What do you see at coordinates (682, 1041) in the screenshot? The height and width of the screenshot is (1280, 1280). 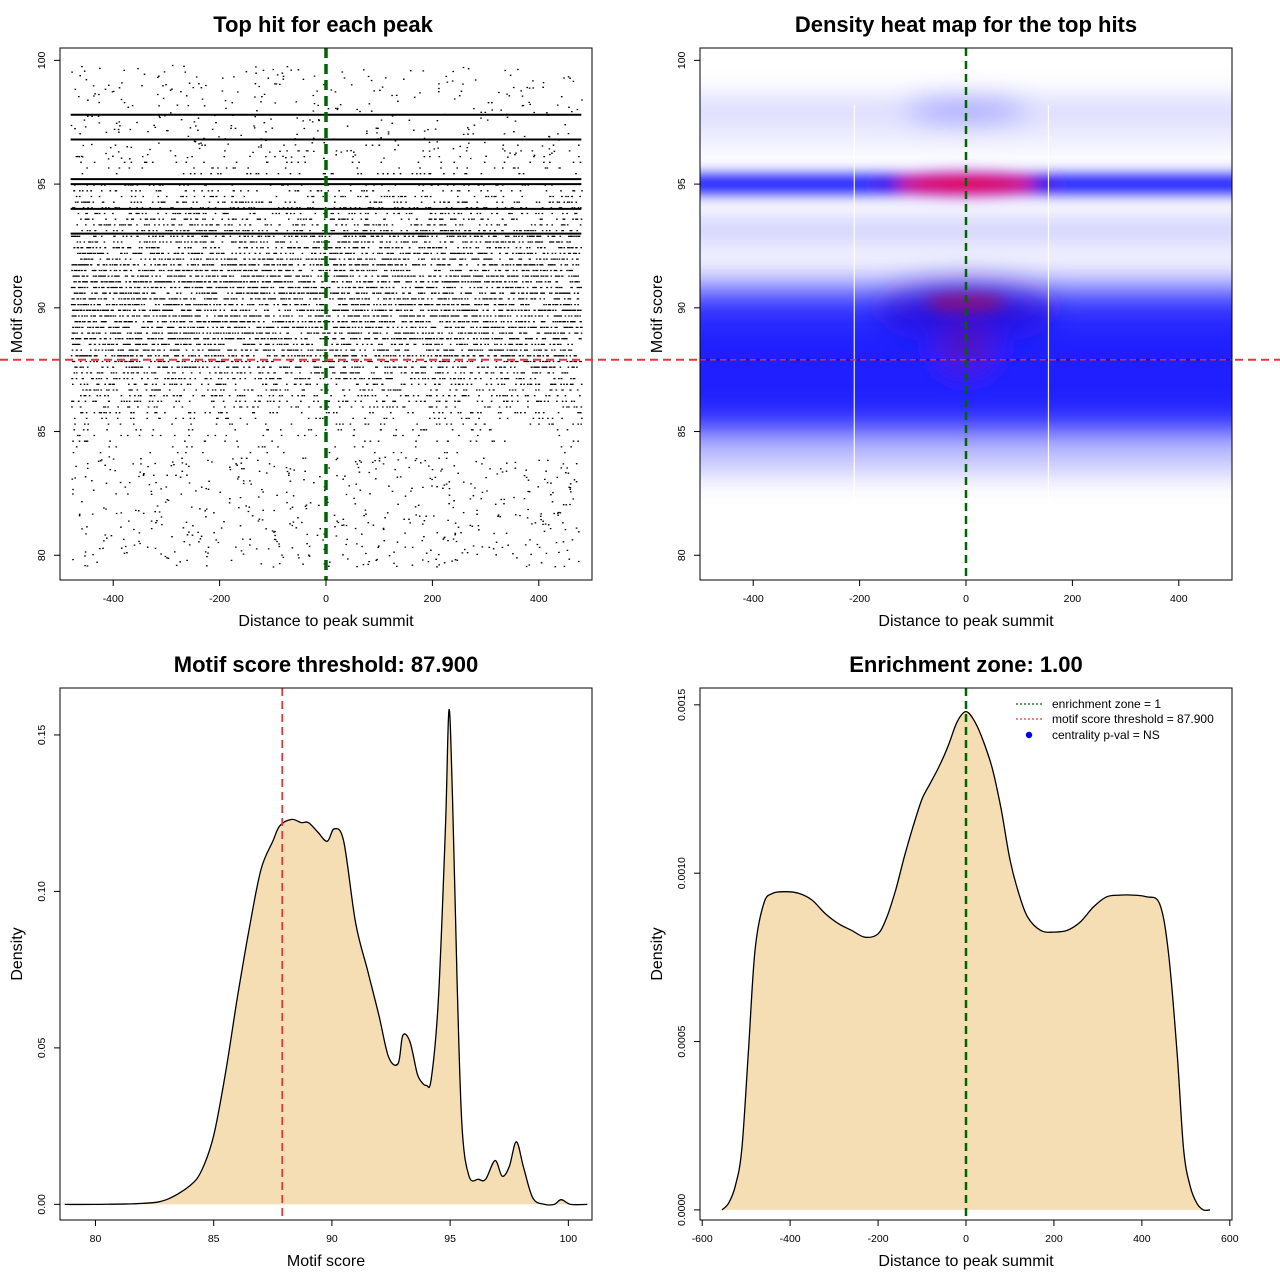 I see `y-tick-label: 0.0005` at bounding box center [682, 1041].